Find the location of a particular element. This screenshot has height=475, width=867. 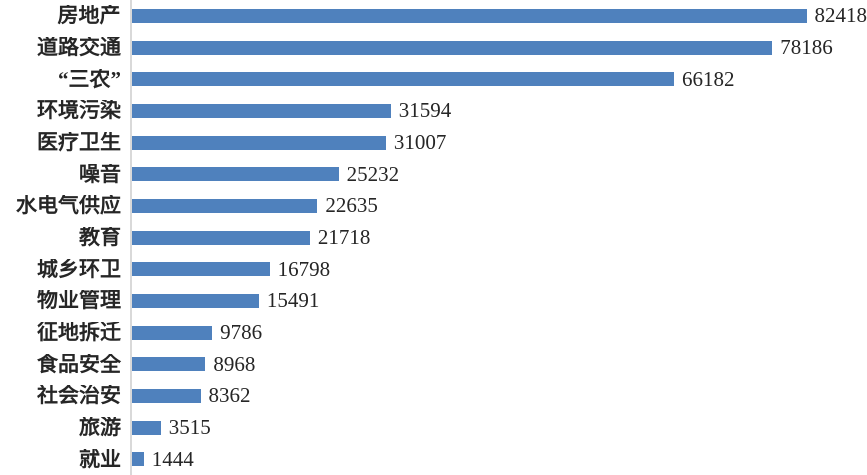

bar-row: 食品安全 8968 is located at coordinates (433, 364).